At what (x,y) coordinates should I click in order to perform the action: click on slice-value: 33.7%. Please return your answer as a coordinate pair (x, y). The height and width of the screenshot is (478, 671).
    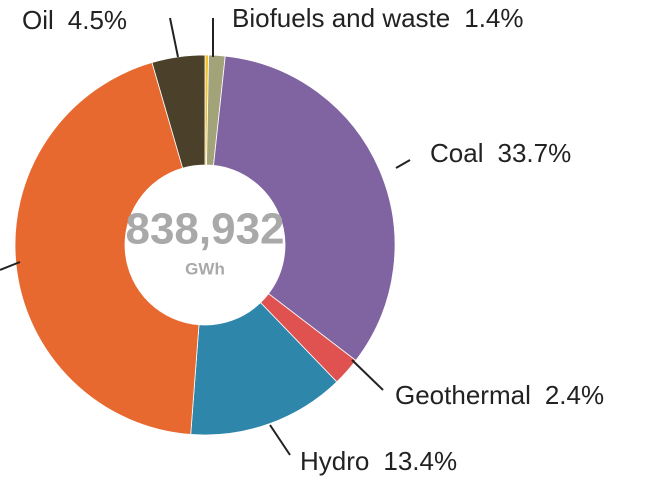
    Looking at the image, I should click on (534, 153).